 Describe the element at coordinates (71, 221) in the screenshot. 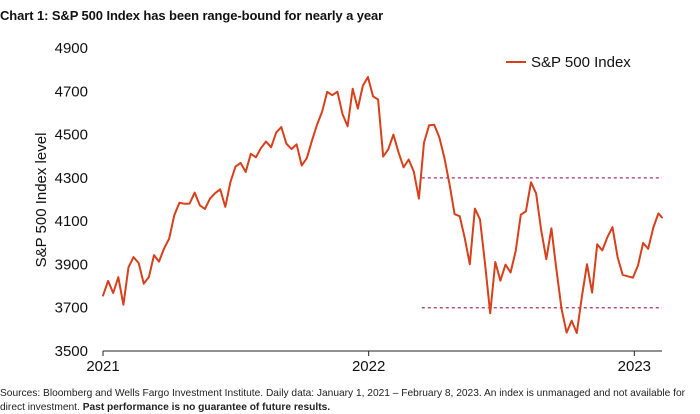

I see `y-tick-label: 4100` at that location.